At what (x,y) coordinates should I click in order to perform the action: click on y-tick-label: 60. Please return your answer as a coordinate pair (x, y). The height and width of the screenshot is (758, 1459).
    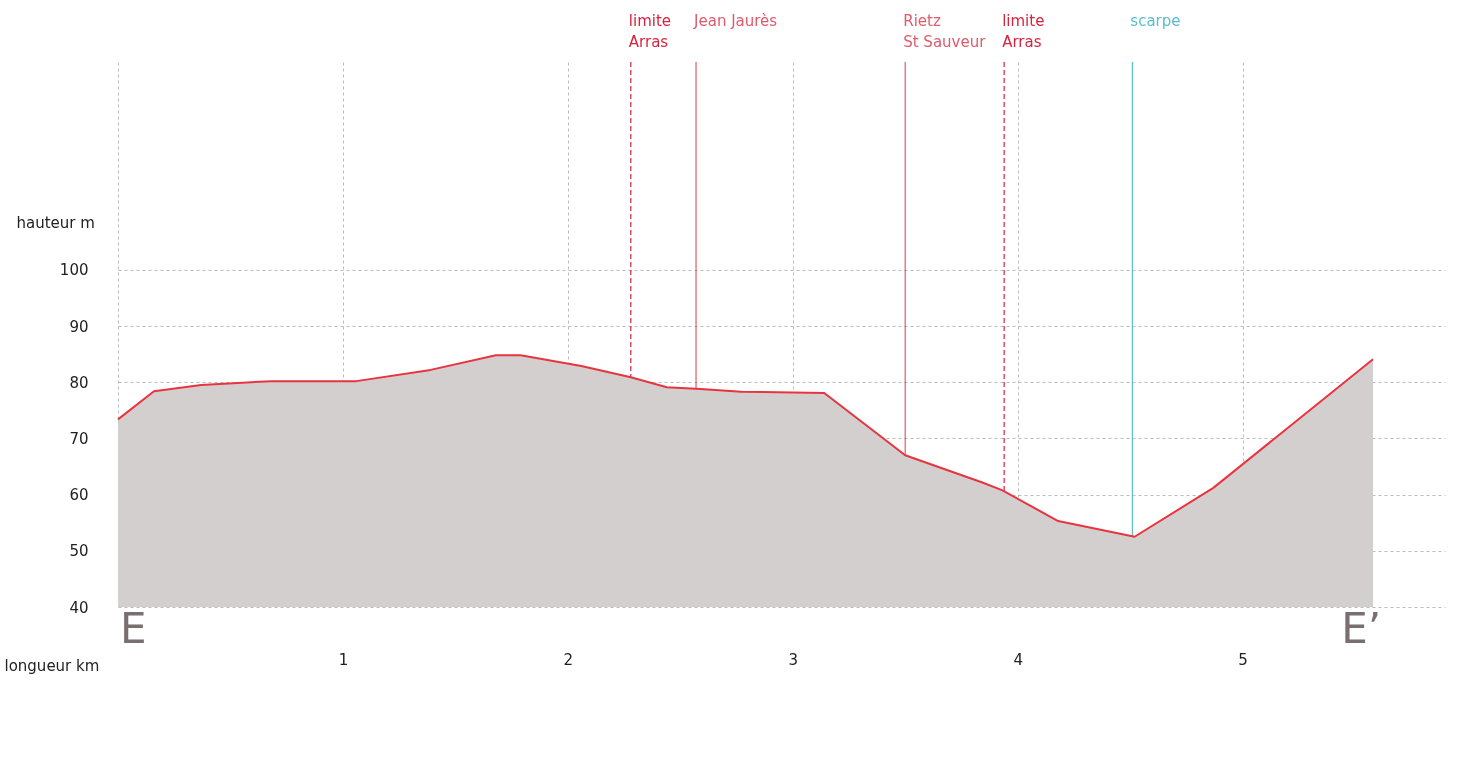
    Looking at the image, I should click on (79, 495).